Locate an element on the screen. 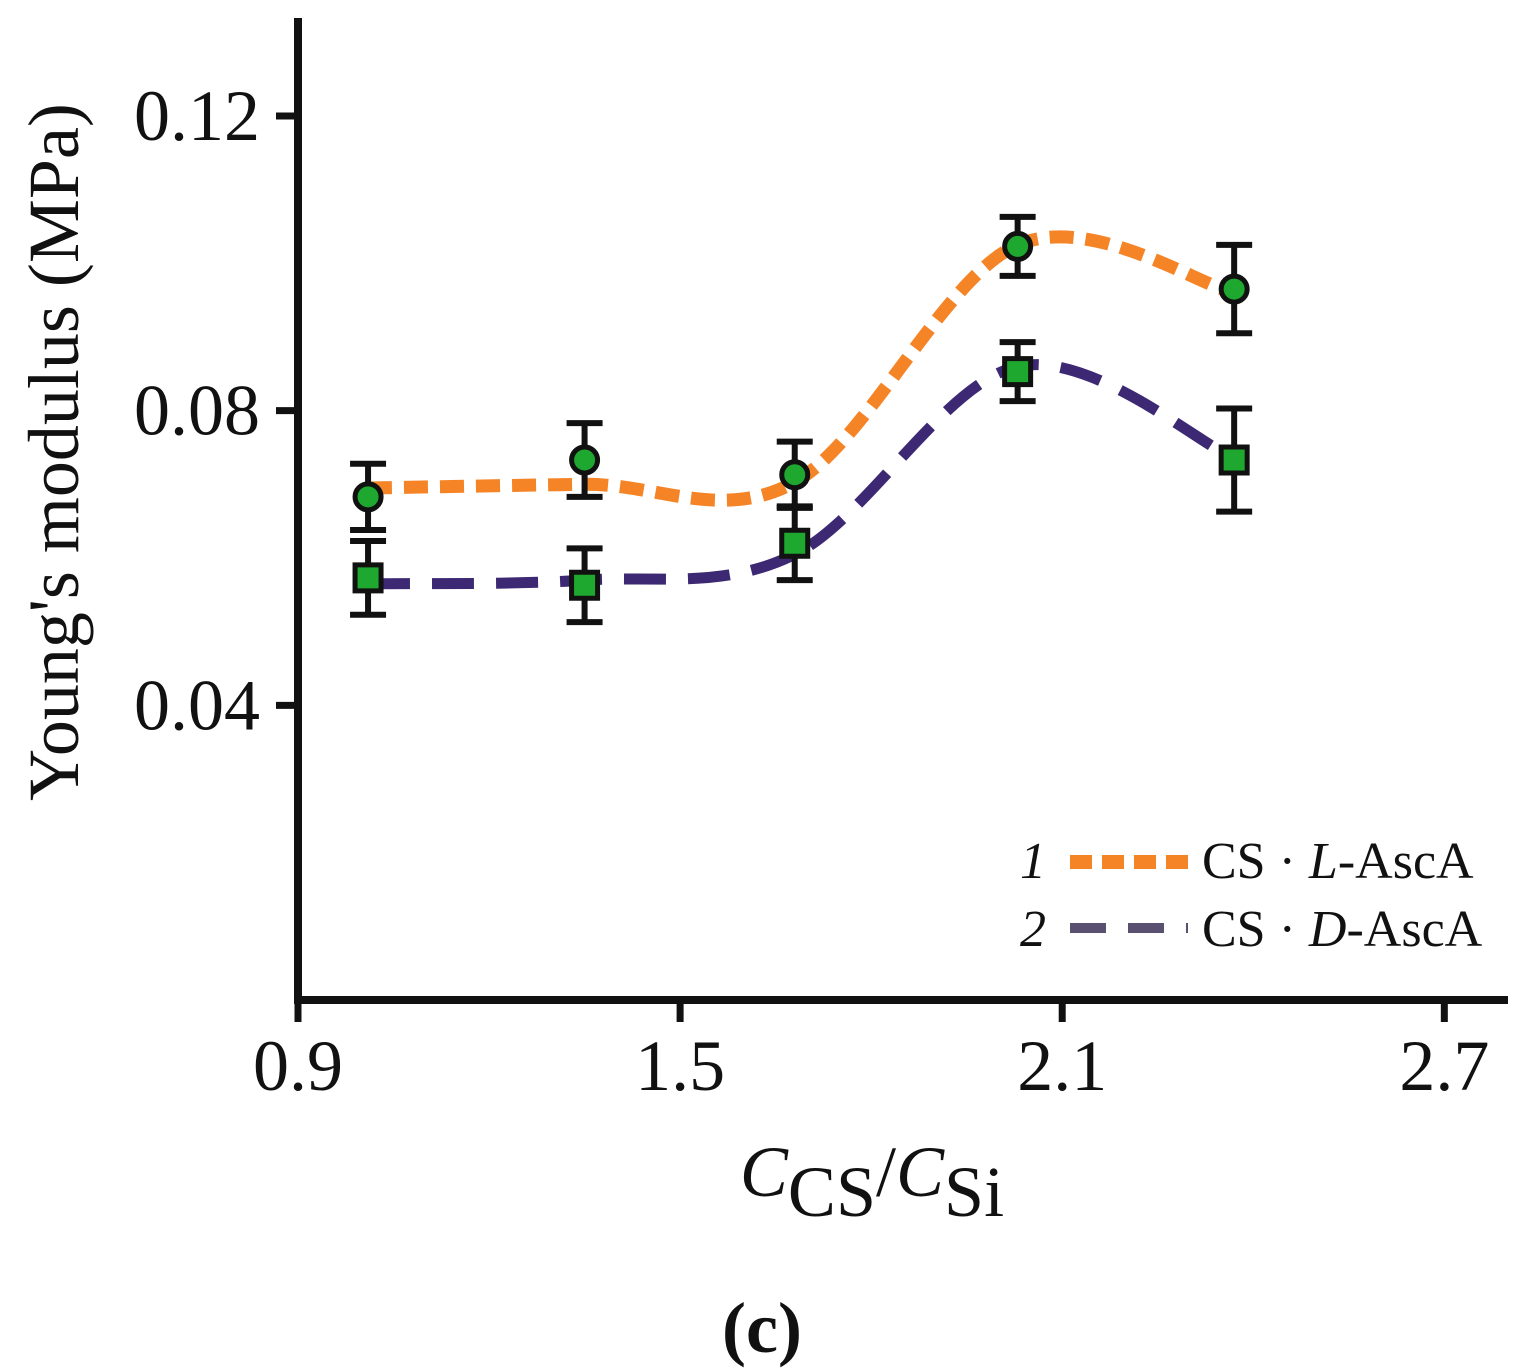 The height and width of the screenshot is (1371, 1520). legend-number-2: 2 is located at coordinates (1033, 929).